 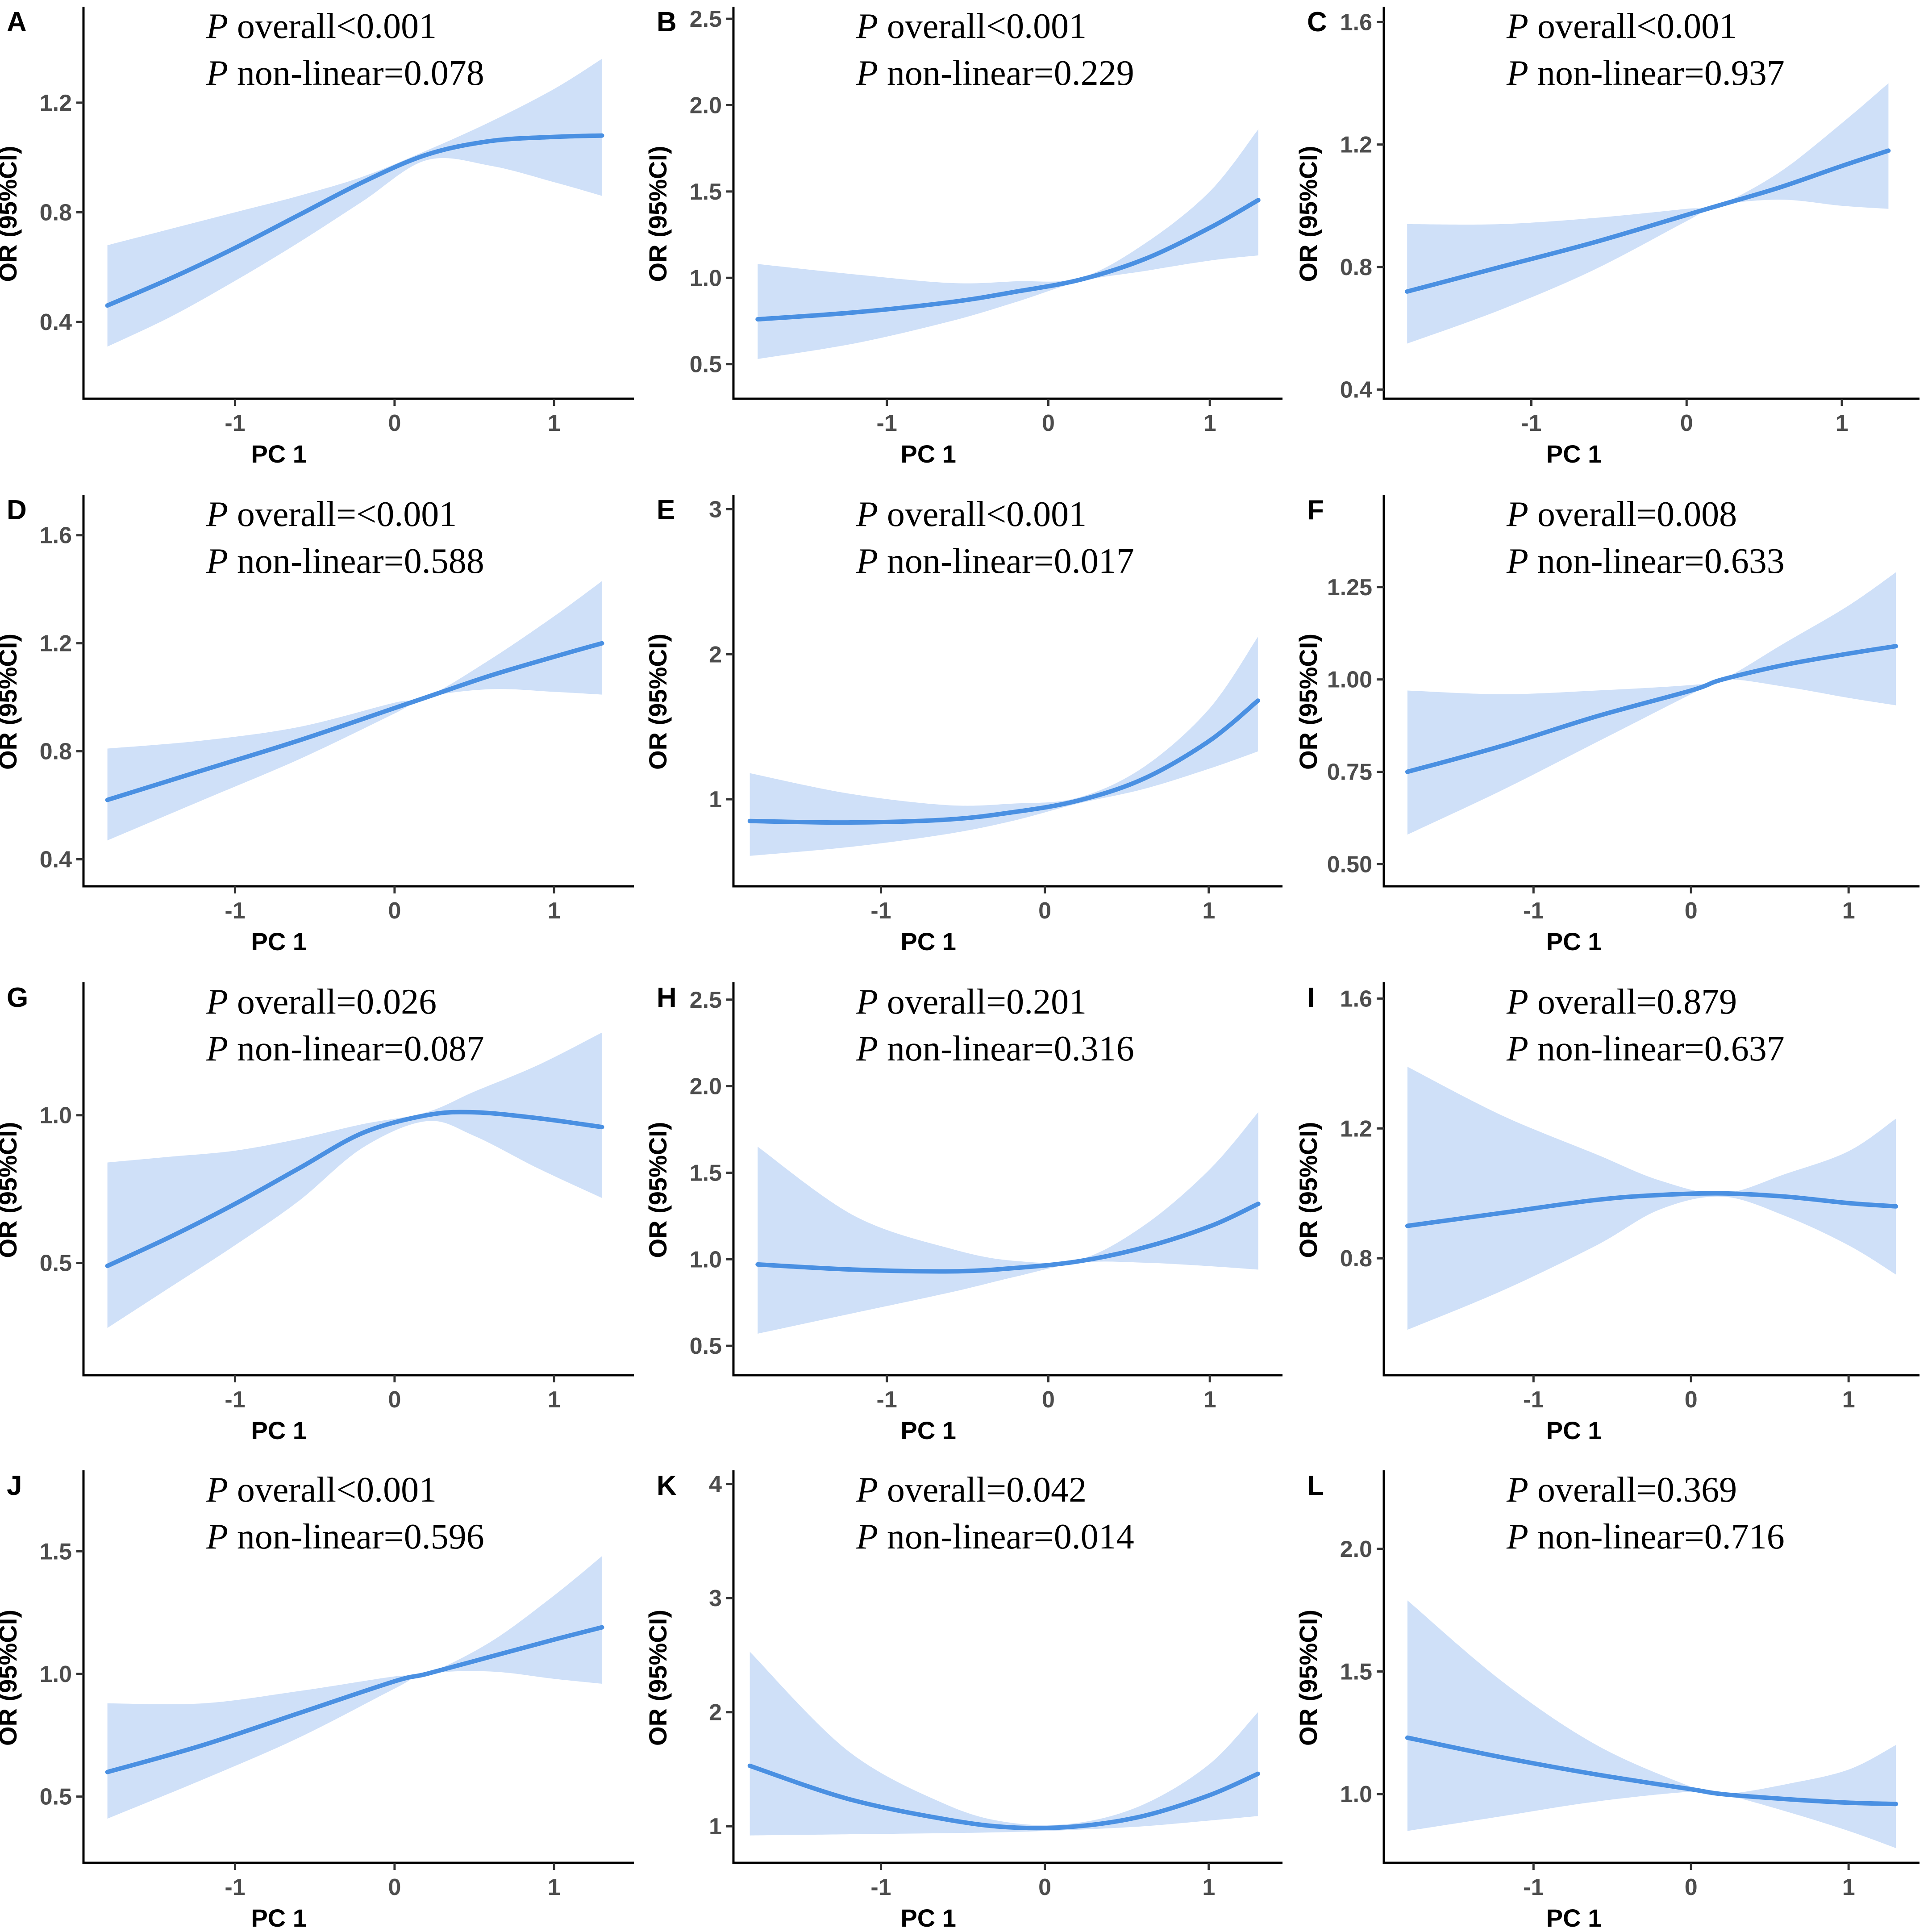 I want to click on y-tick-label: 2, so click(x=715, y=655).